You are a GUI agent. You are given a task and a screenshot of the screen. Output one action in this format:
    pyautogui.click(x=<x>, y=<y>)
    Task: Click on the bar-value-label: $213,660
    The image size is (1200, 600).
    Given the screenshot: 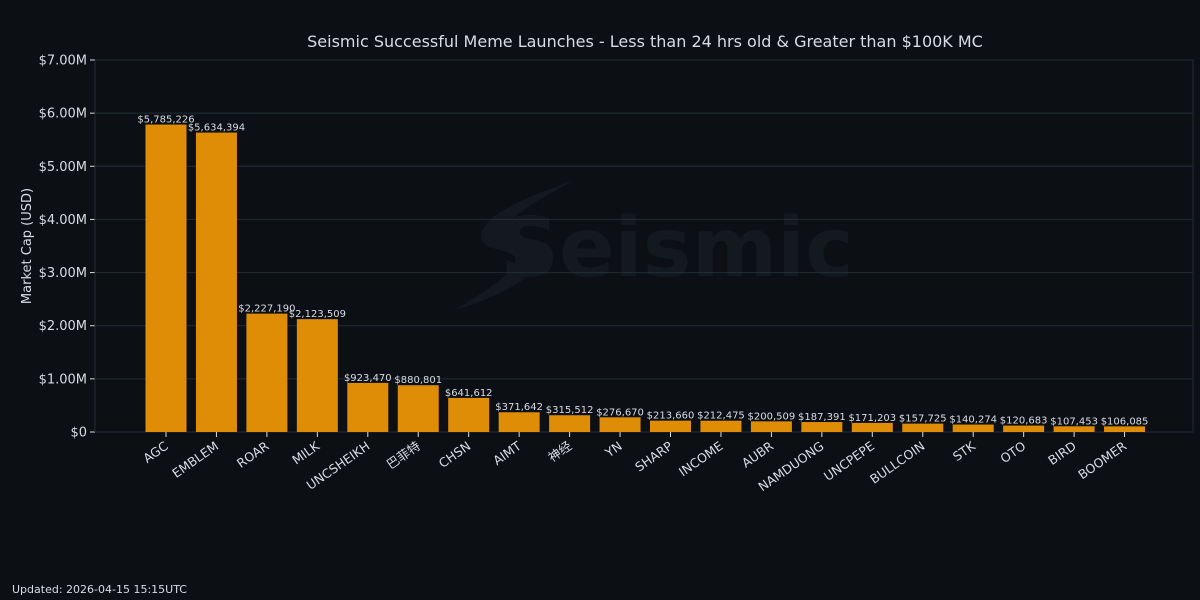 What is the action you would take?
    pyautogui.click(x=671, y=416)
    